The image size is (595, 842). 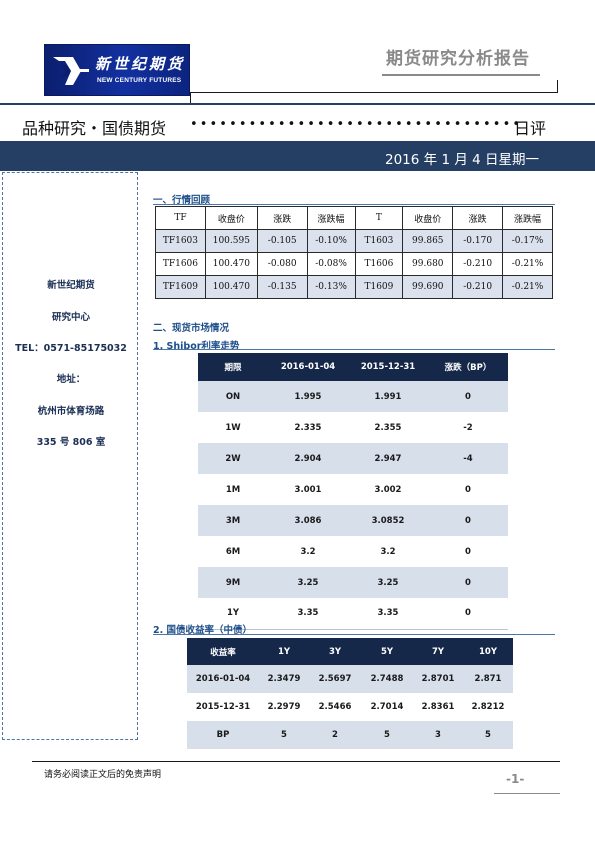 I want to click on table-cell: 2.2979, so click(x=284, y=707).